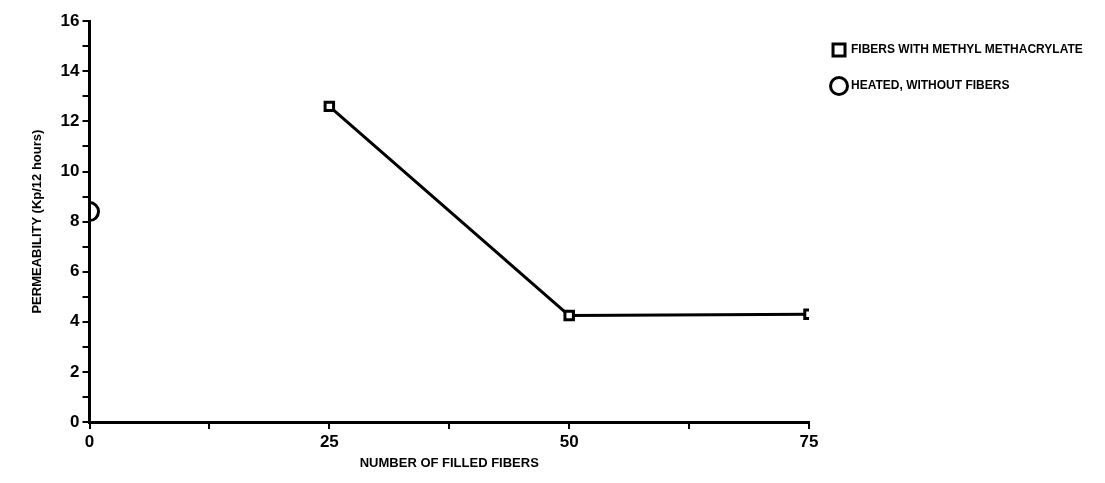  What do you see at coordinates (569, 315) in the screenshot?
I see `point` at bounding box center [569, 315].